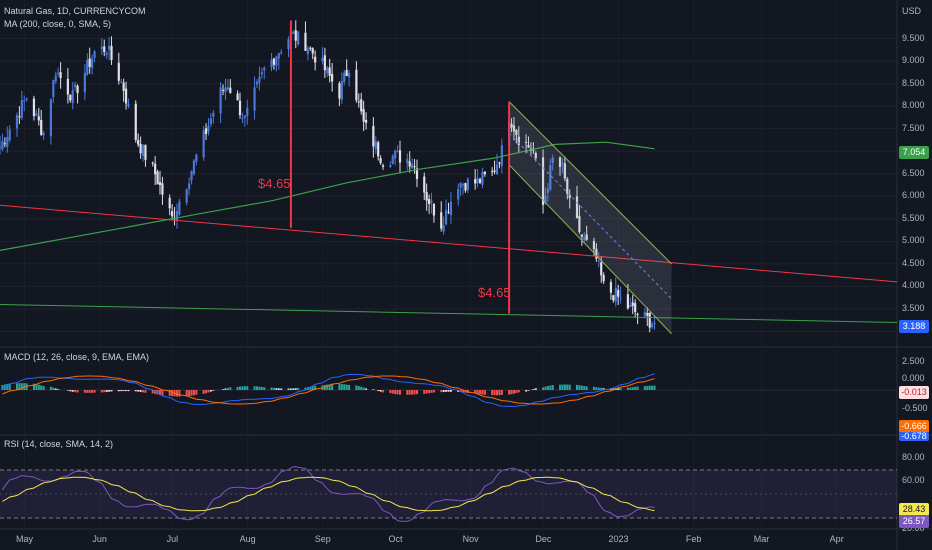 Image resolution: width=932 pixels, height=550 pixels. What do you see at coordinates (913, 37) in the screenshot?
I see `price-tick-label: 9.500` at bounding box center [913, 37].